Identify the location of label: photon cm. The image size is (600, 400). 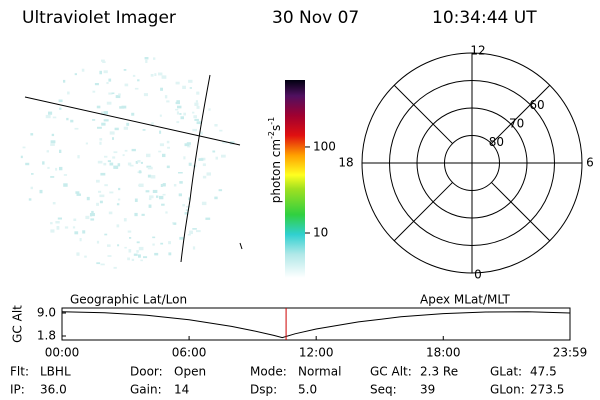
(276, 171).